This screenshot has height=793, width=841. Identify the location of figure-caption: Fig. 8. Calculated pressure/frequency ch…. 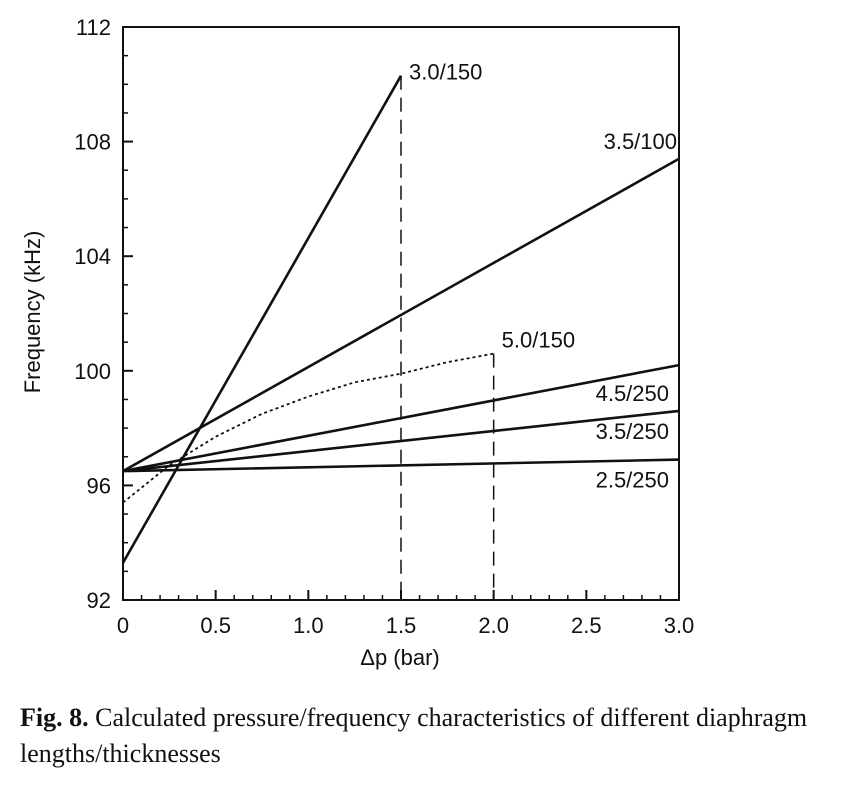
(427, 736).